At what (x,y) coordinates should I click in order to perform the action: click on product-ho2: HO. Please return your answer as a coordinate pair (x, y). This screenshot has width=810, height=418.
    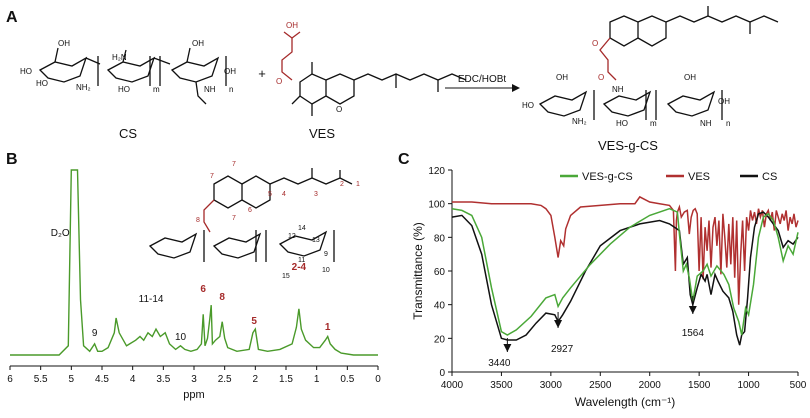
    Looking at the image, I should click on (622, 123).